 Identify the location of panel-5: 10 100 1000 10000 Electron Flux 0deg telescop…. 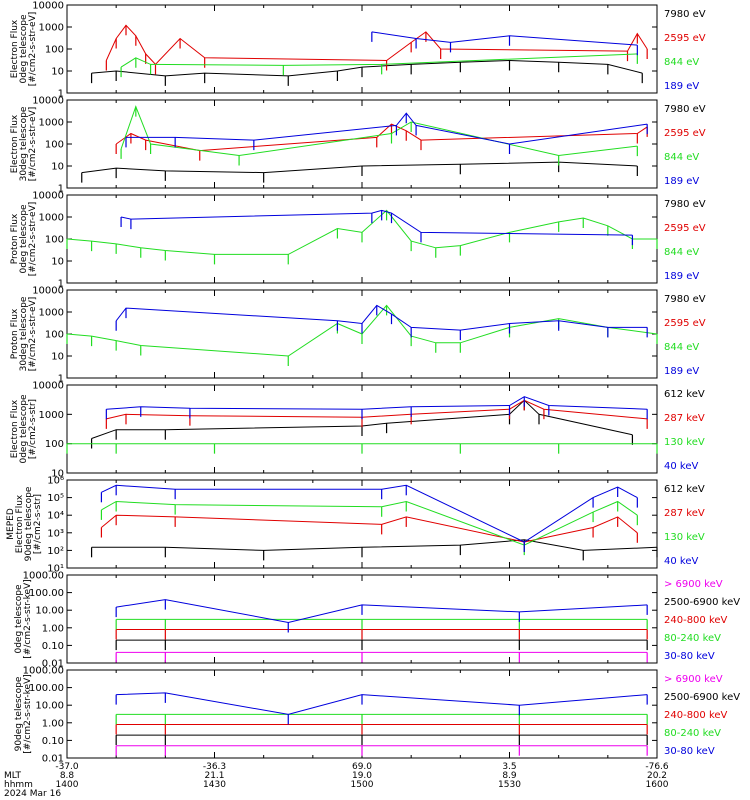
(357, 430).